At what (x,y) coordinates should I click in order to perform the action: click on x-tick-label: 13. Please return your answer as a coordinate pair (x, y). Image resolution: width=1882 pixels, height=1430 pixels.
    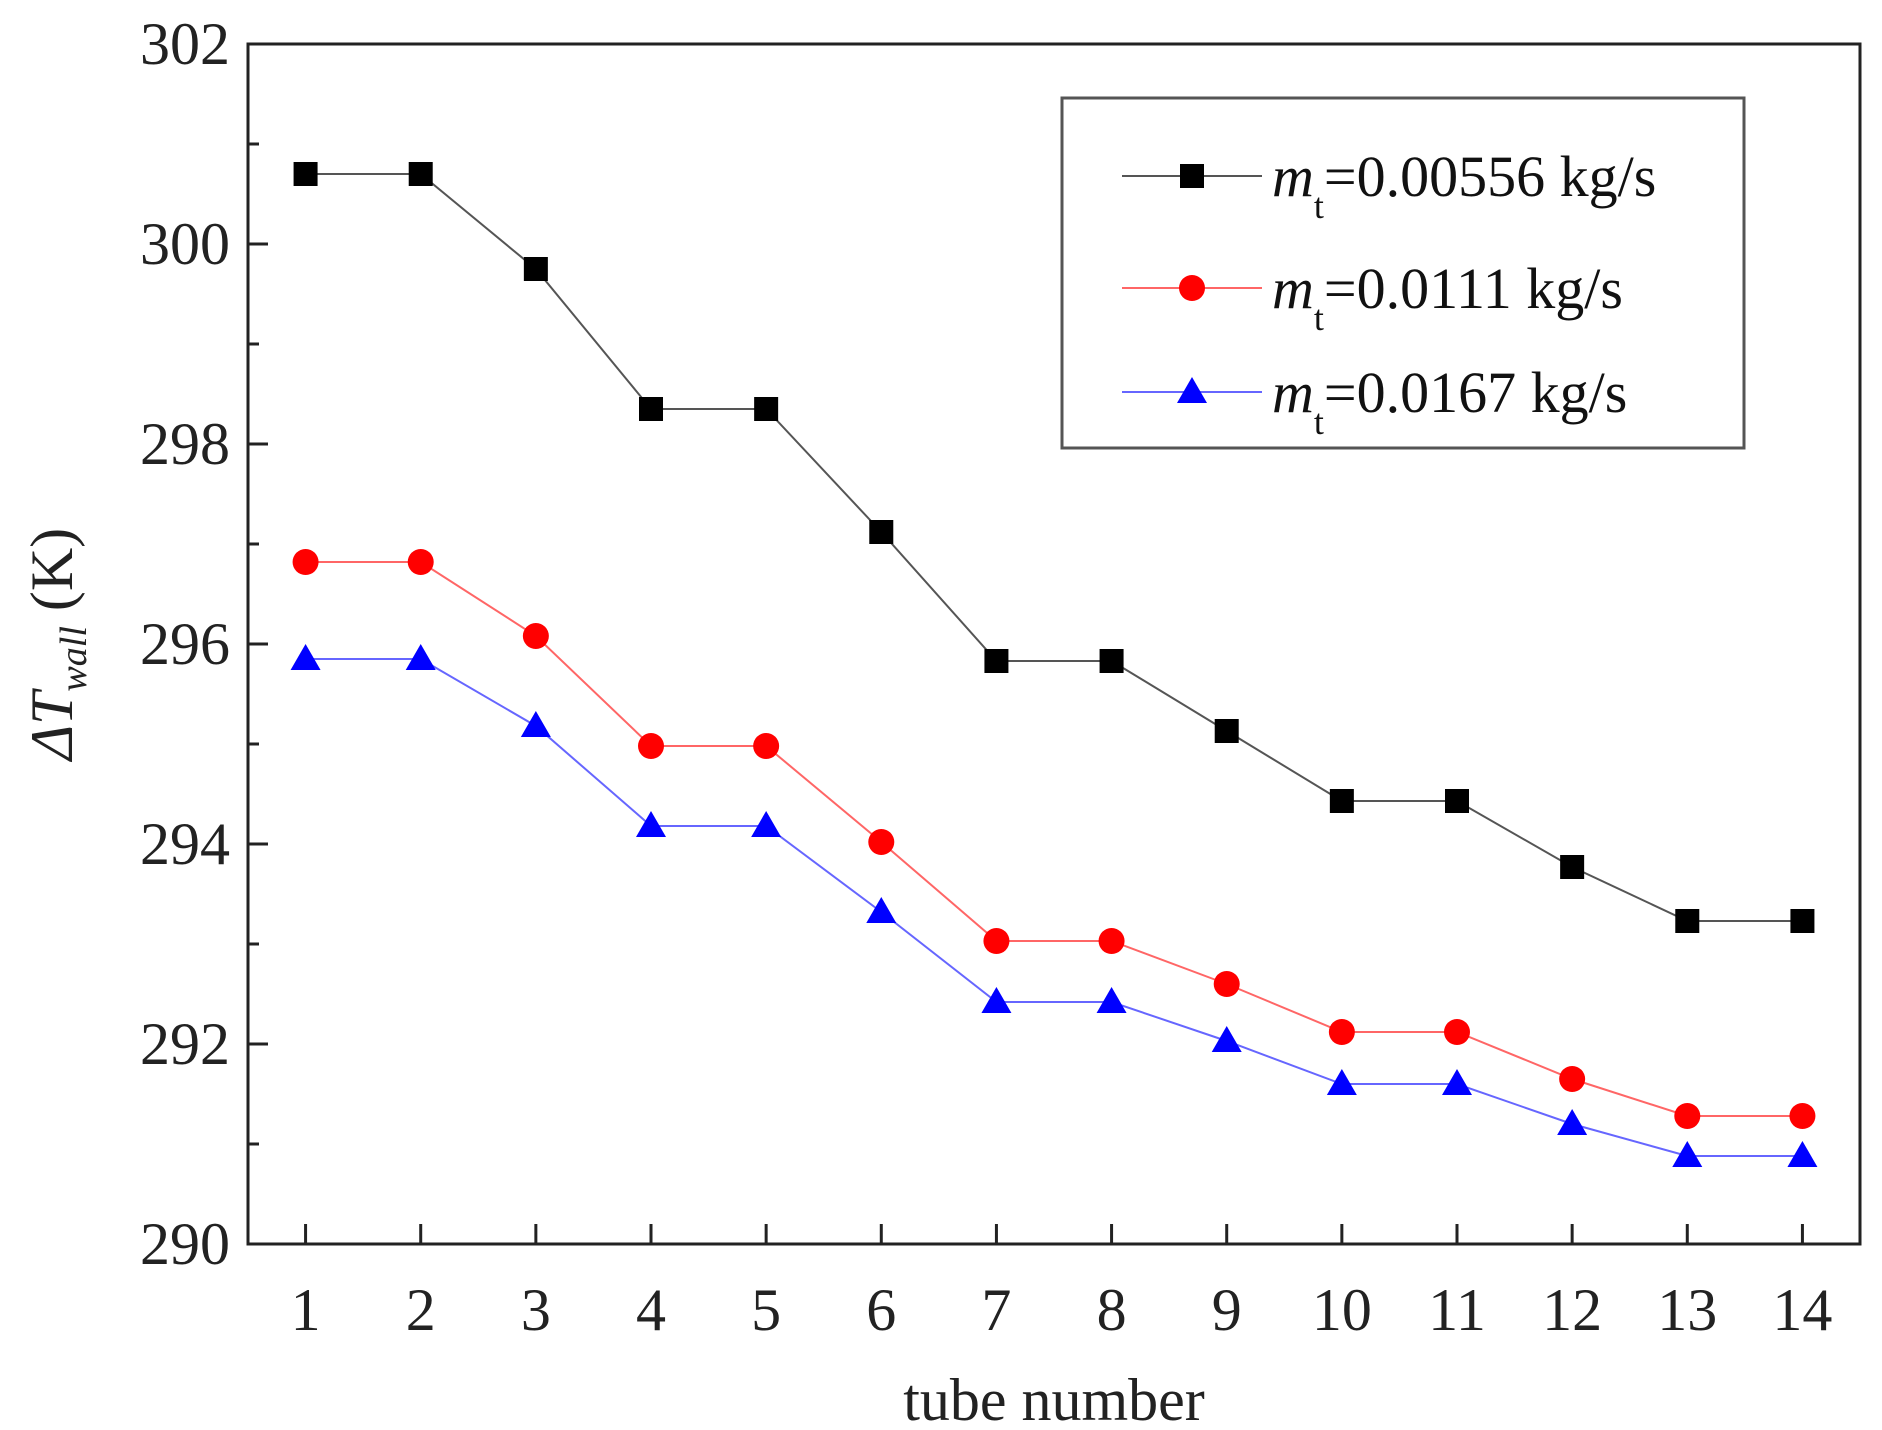
    Looking at the image, I should click on (1687, 1310).